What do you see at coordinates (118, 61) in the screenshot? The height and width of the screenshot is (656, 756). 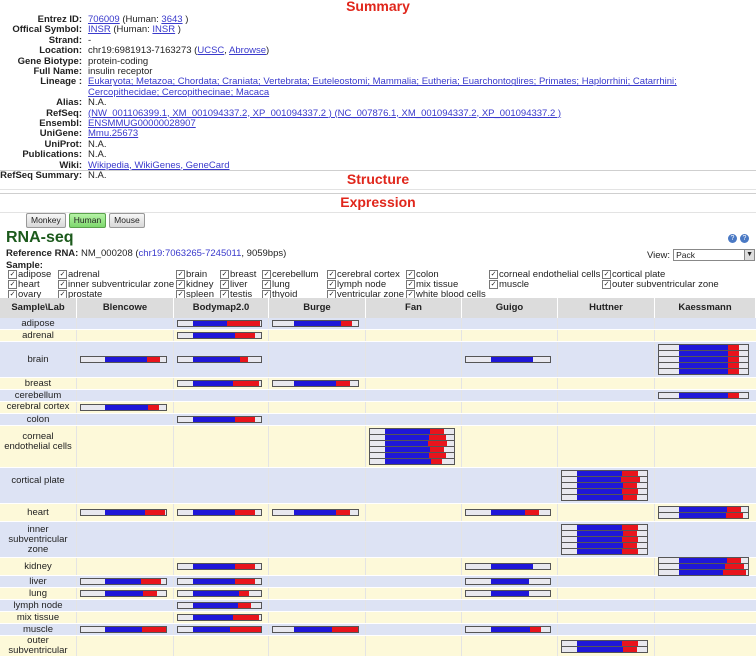 I see `summary-text: protein-coding` at bounding box center [118, 61].